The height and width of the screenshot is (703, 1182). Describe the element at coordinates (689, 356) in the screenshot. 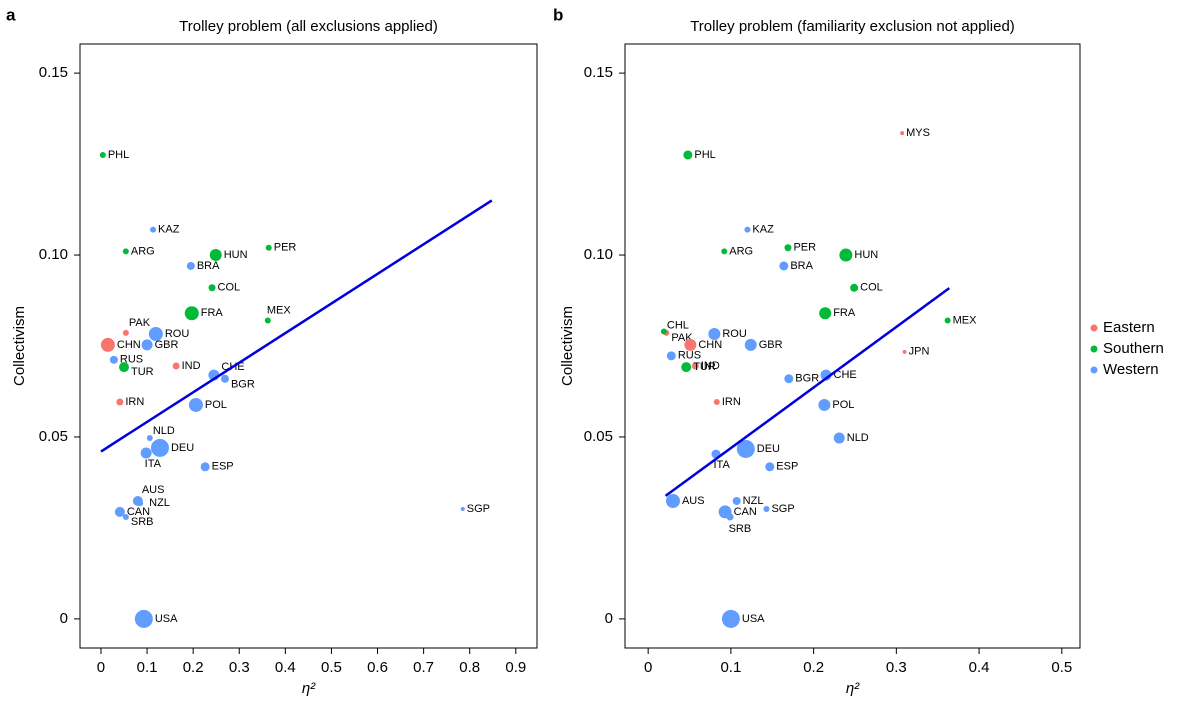

I see `point-label: RUS` at that location.